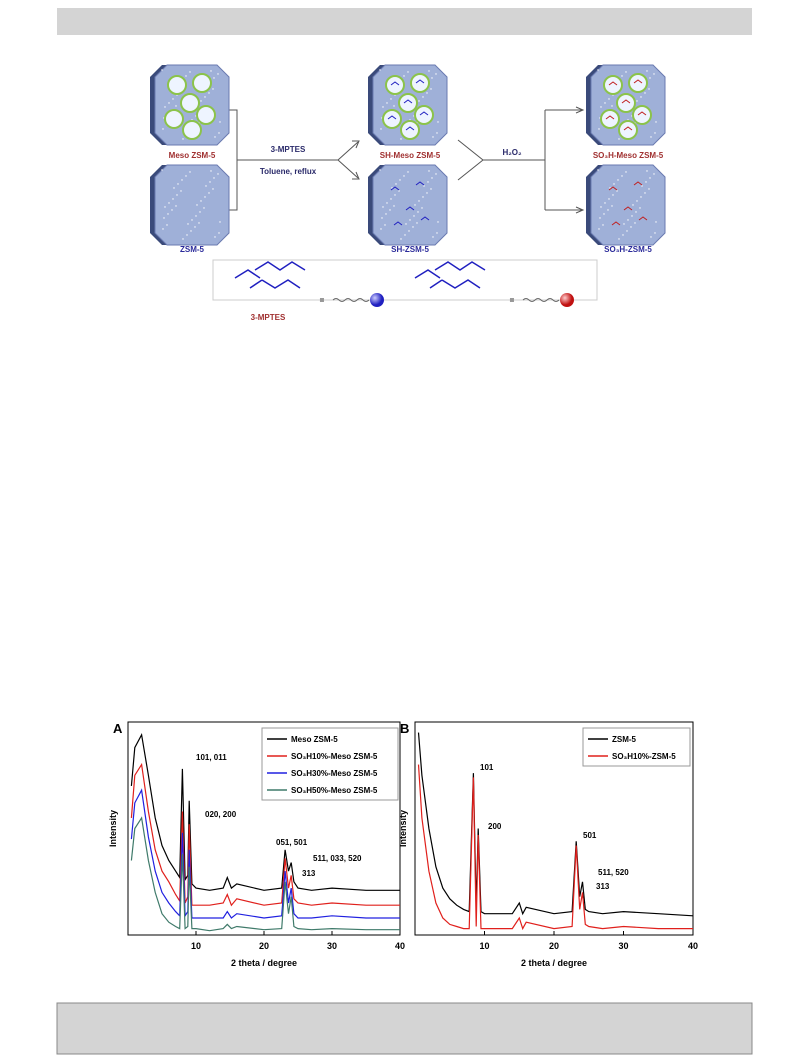 Image resolution: width=793 pixels, height=1062 pixels. I want to click on legend-label: SO₃H50%-Meso ZSM-5, so click(334, 790).